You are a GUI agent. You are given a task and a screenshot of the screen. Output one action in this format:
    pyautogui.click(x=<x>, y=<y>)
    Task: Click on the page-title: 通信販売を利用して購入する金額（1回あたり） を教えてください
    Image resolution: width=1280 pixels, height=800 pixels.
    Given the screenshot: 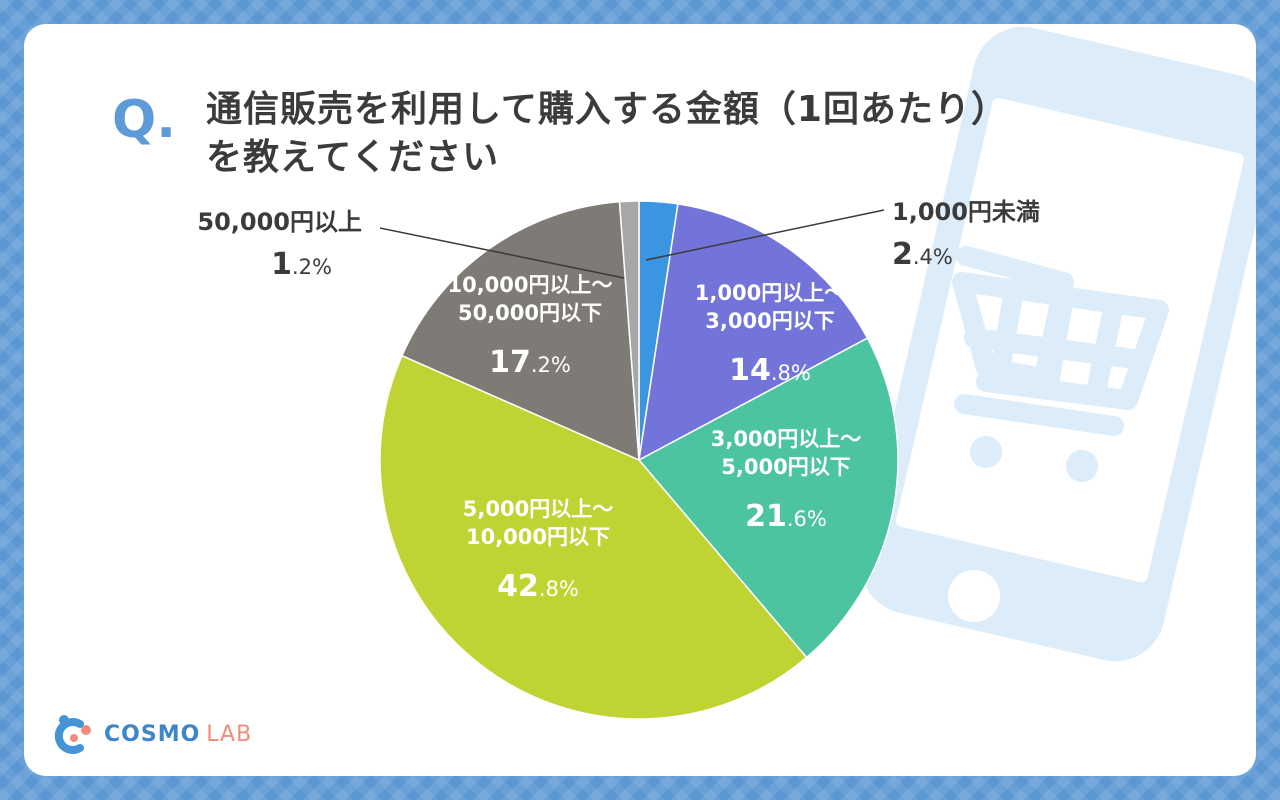 What is the action you would take?
    pyautogui.click(x=701, y=134)
    